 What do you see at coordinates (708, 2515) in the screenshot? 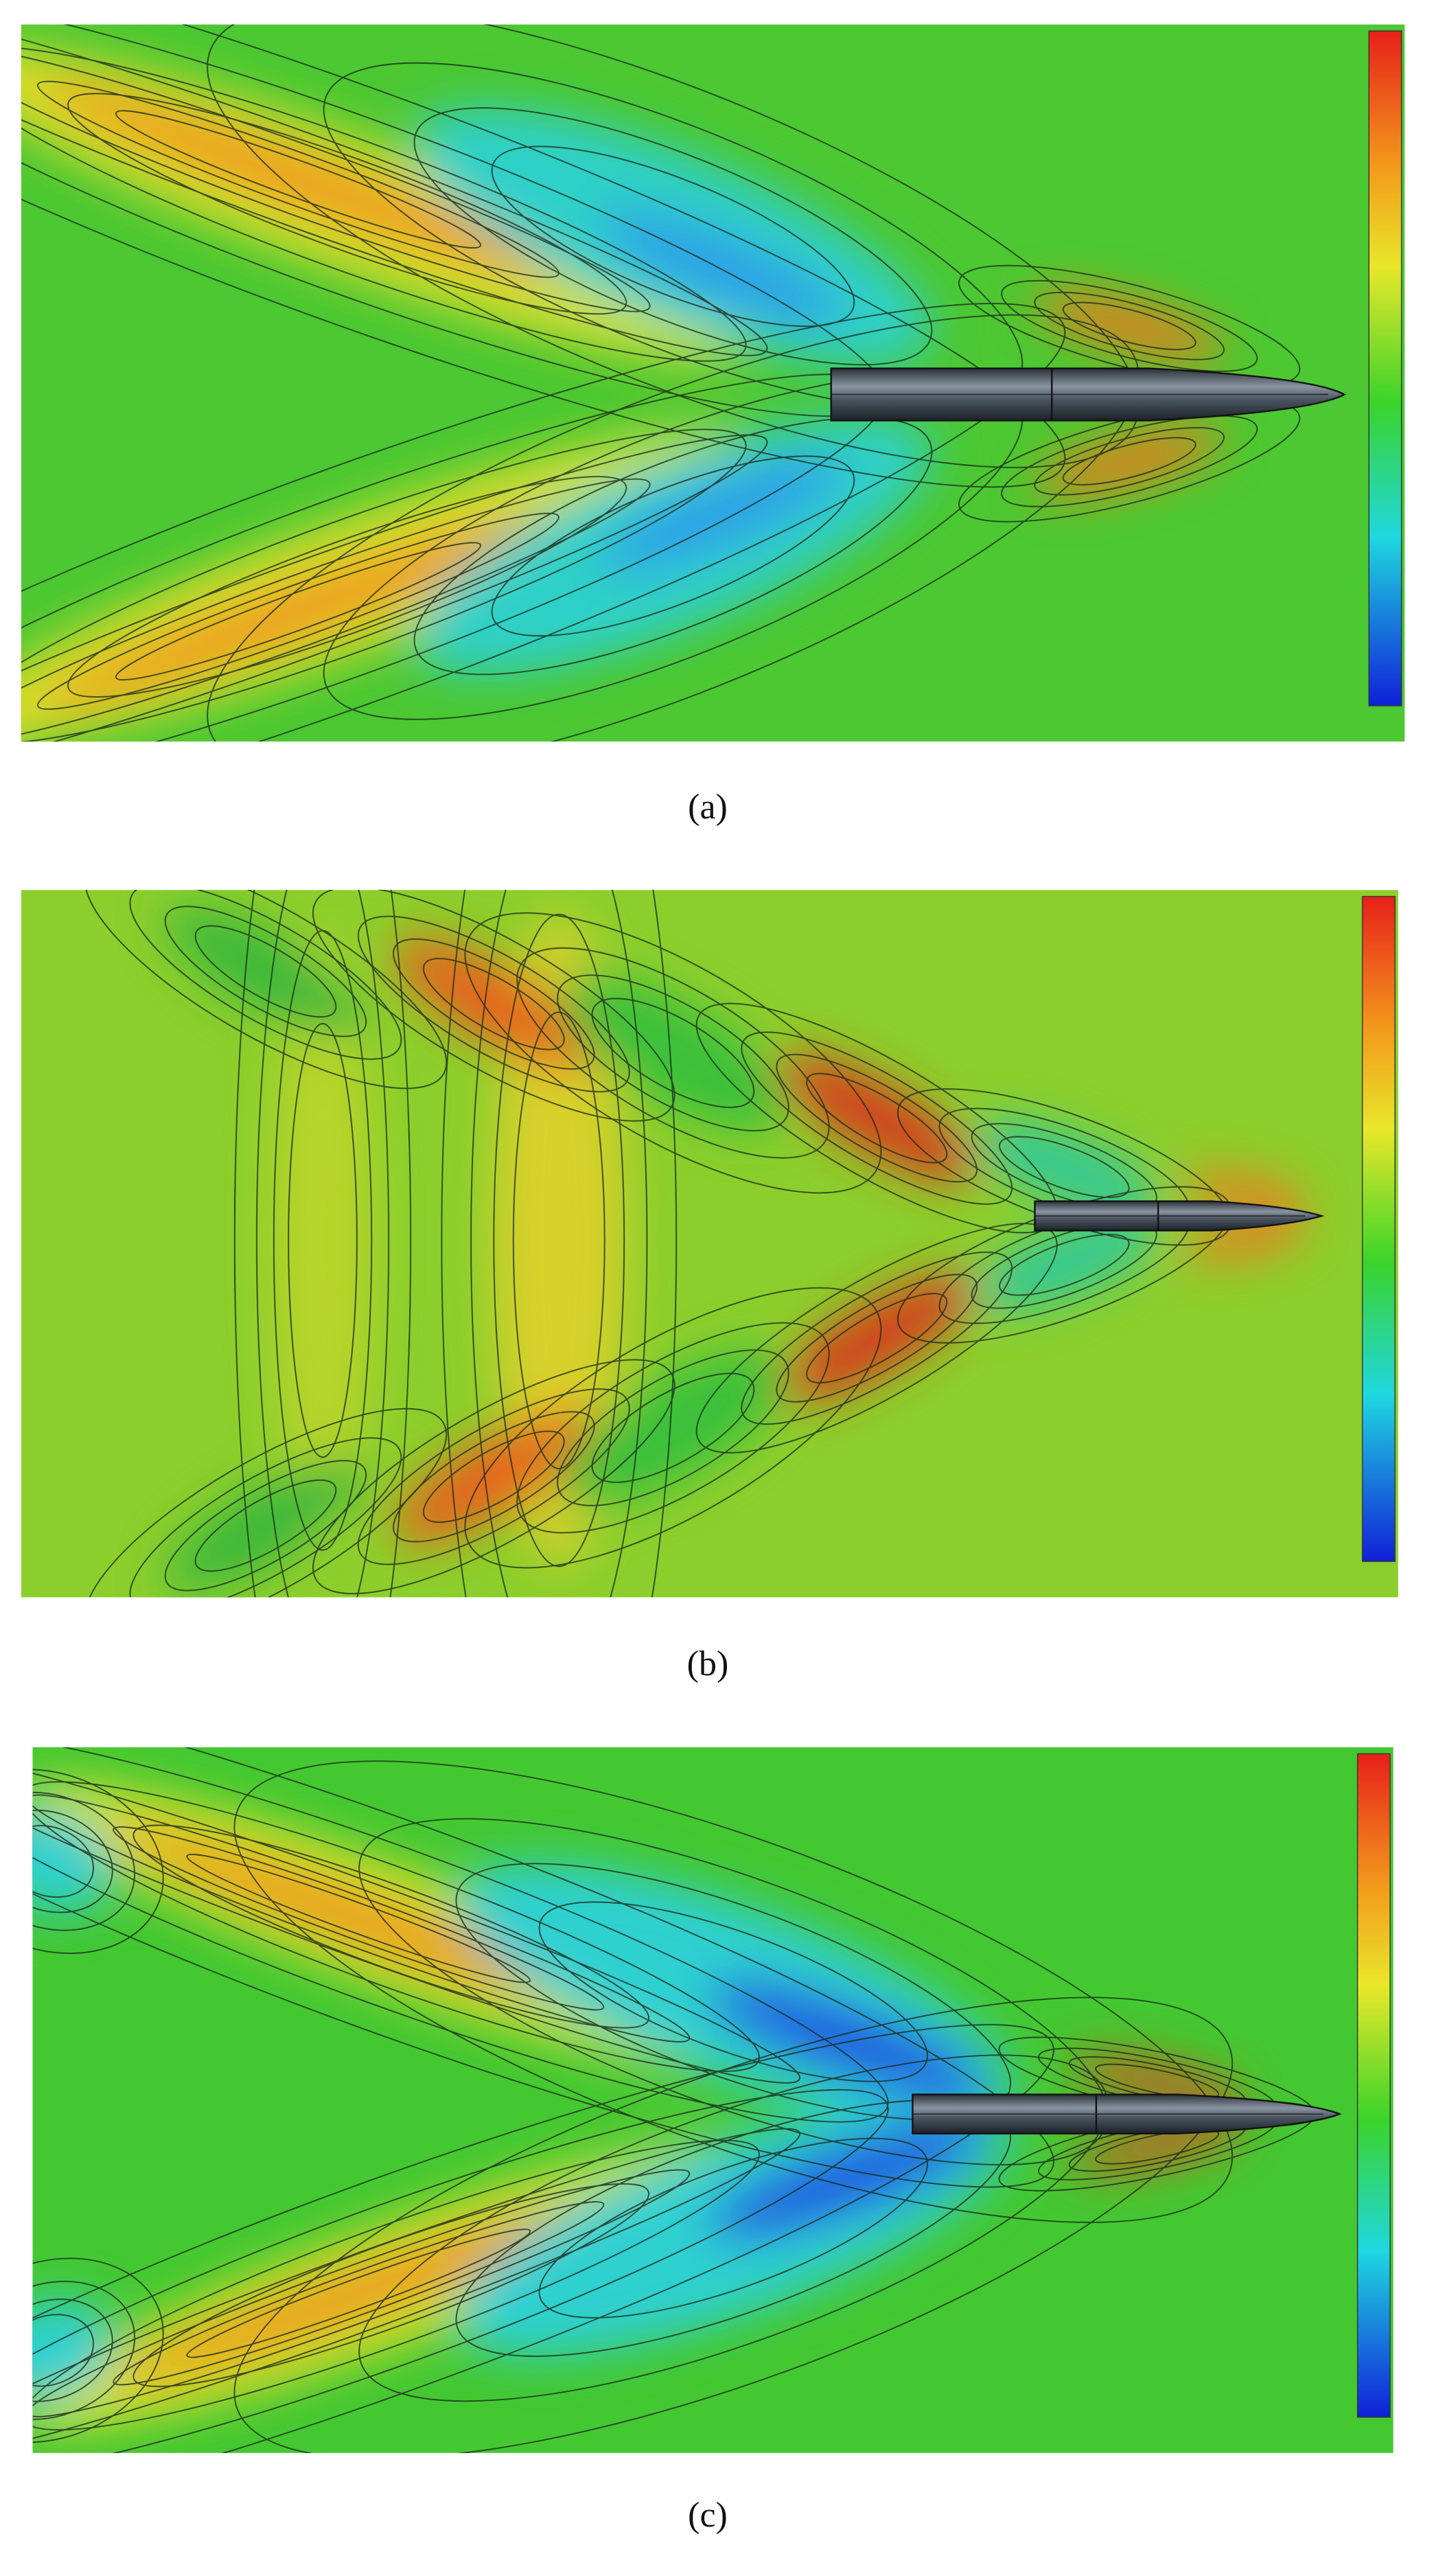
I see `caption: (c)` at bounding box center [708, 2515].